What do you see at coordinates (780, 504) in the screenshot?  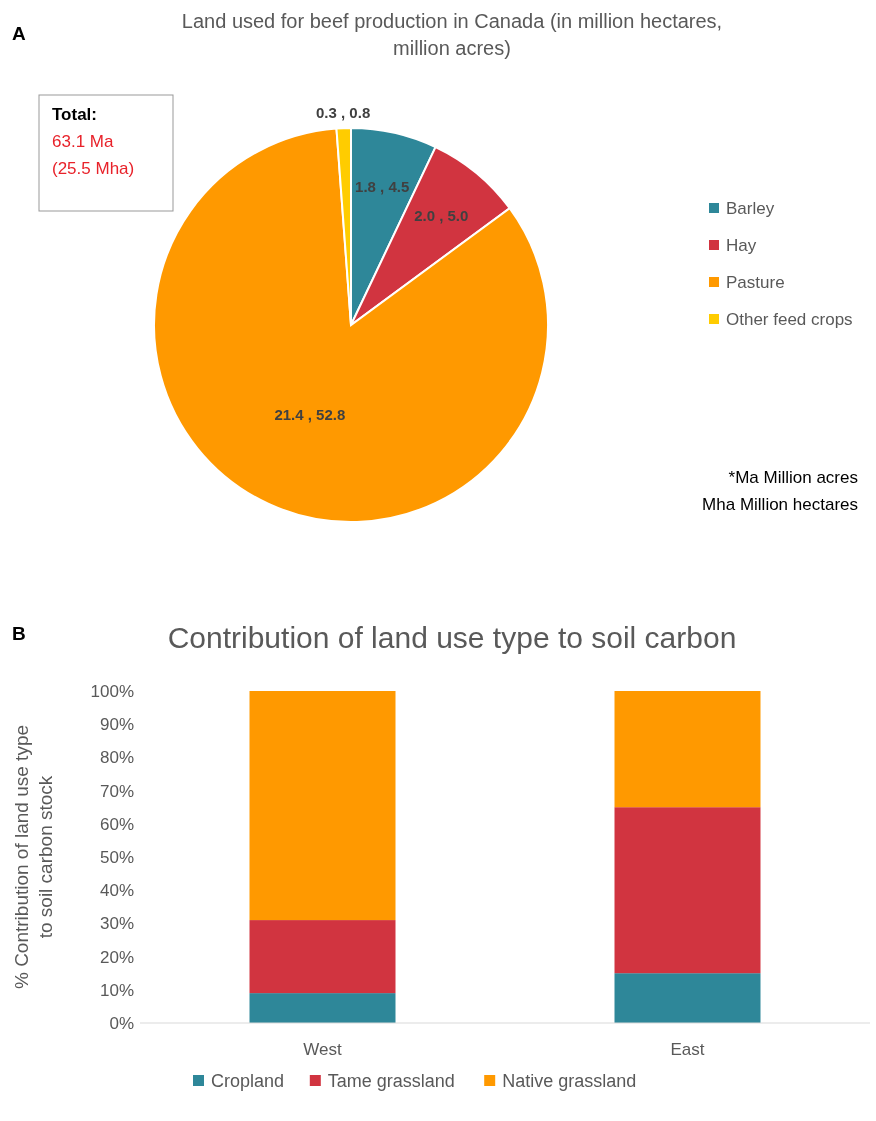 I see `text: Mha Million hectares` at bounding box center [780, 504].